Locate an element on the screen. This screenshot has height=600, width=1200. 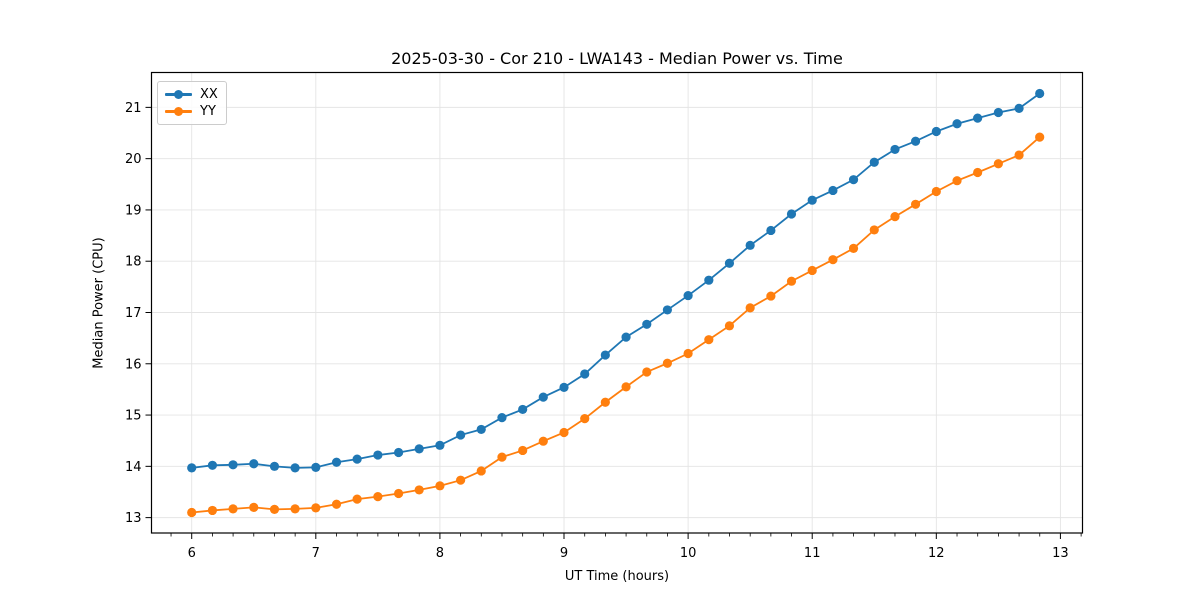
x-tick-label: 6 is located at coordinates (192, 553).